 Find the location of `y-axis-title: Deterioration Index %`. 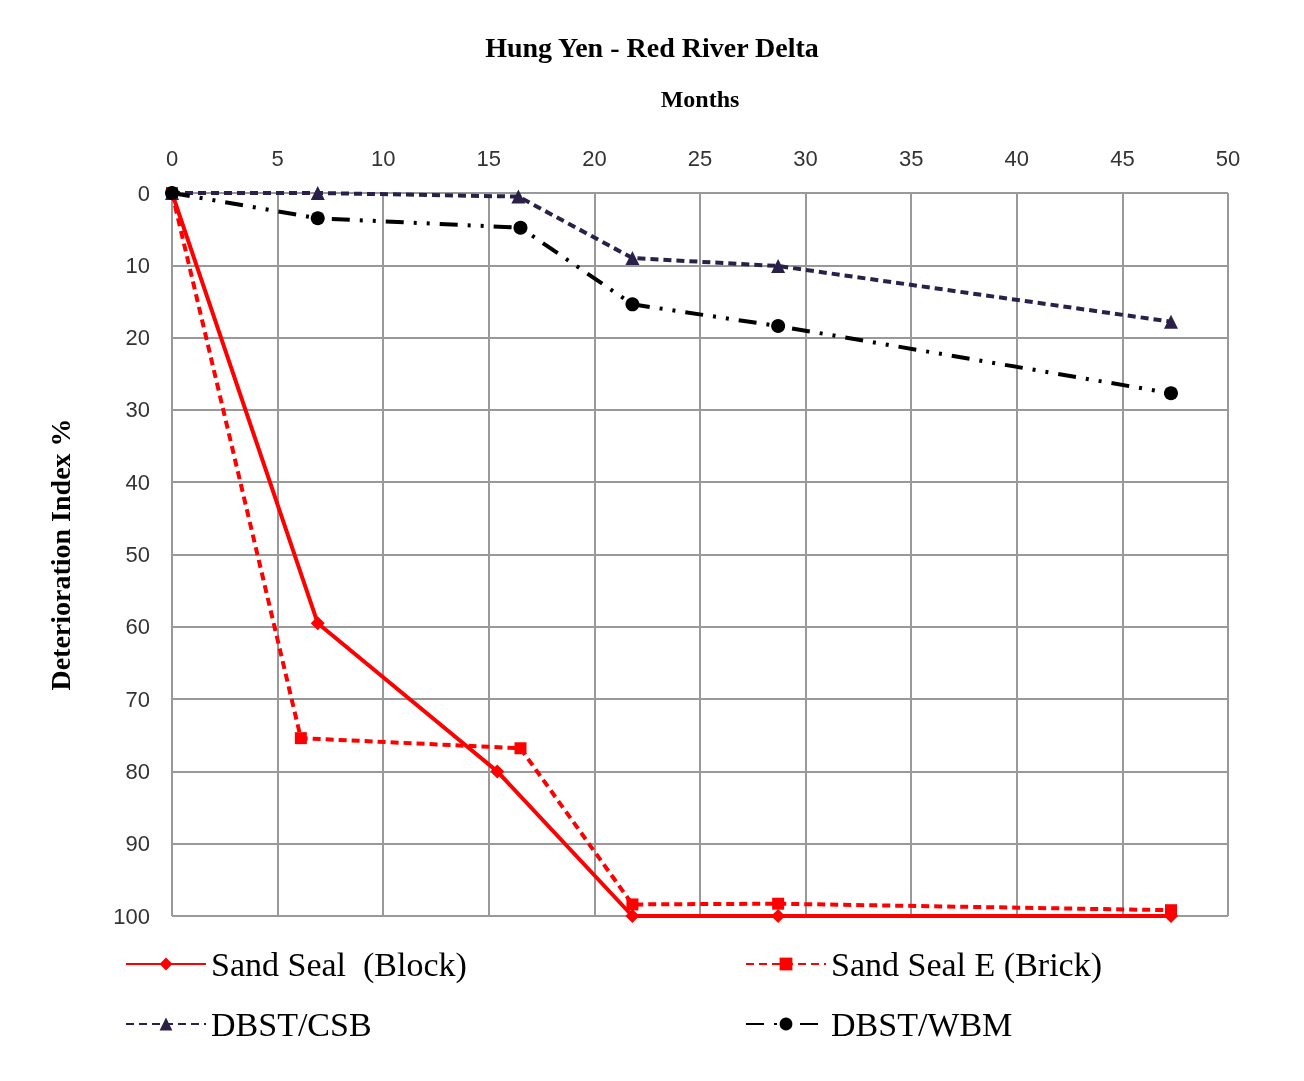

y-axis-title: Deterioration Index % is located at coordinates (60, 554).